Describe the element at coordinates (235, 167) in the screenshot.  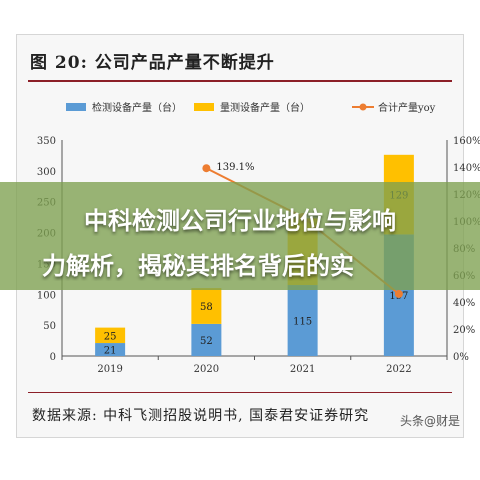
I see `yoy-data-label: 139.1%` at that location.